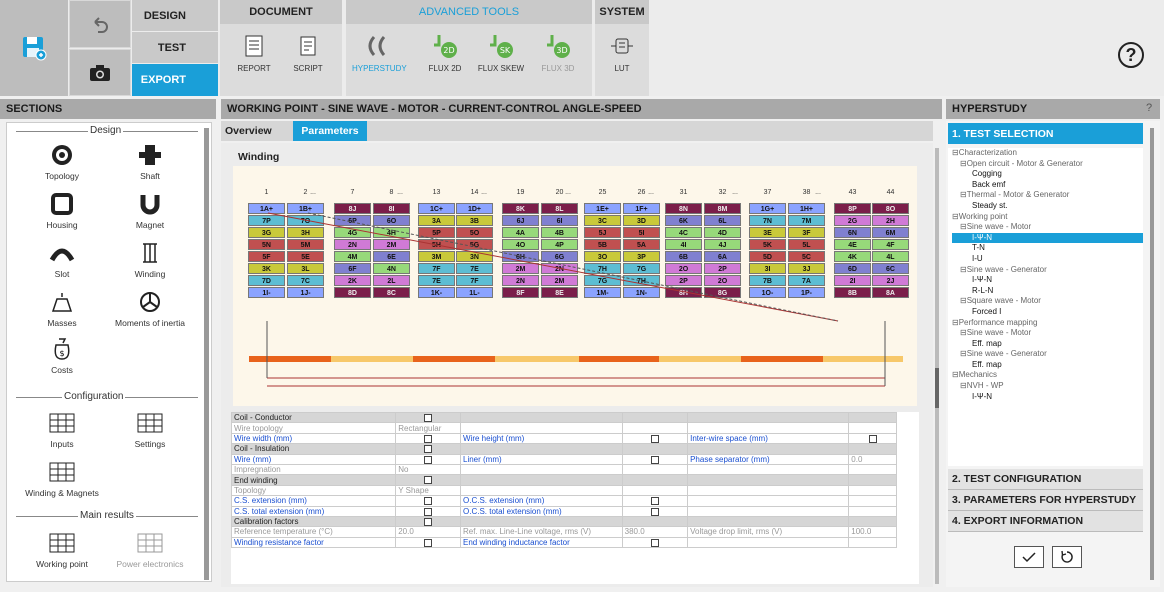 This screenshot has width=1164, height=592. I want to click on tree-leaf: Steady st., so click(990, 205).